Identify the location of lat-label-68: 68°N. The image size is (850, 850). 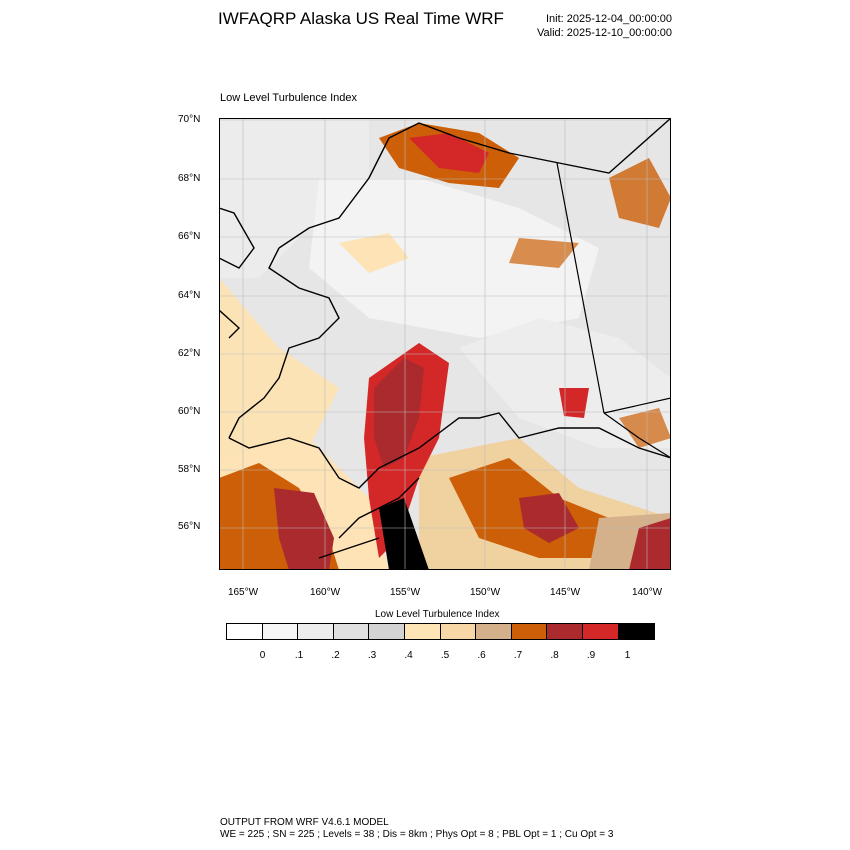
(189, 178).